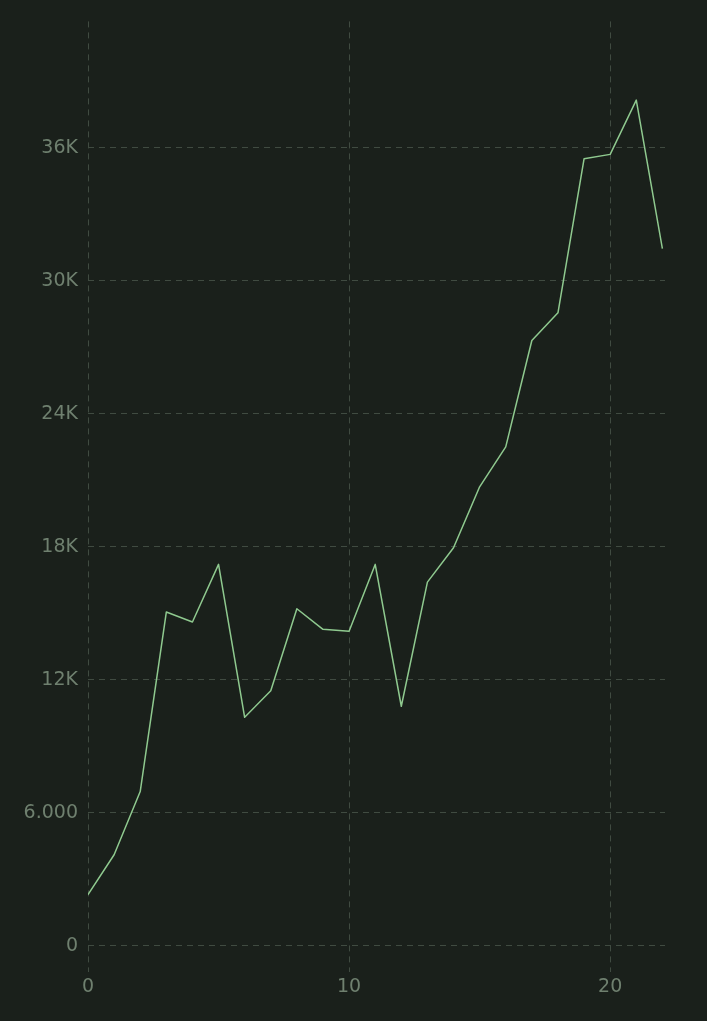  What do you see at coordinates (60, 278) in the screenshot?
I see `y-tick-label: 30K` at bounding box center [60, 278].